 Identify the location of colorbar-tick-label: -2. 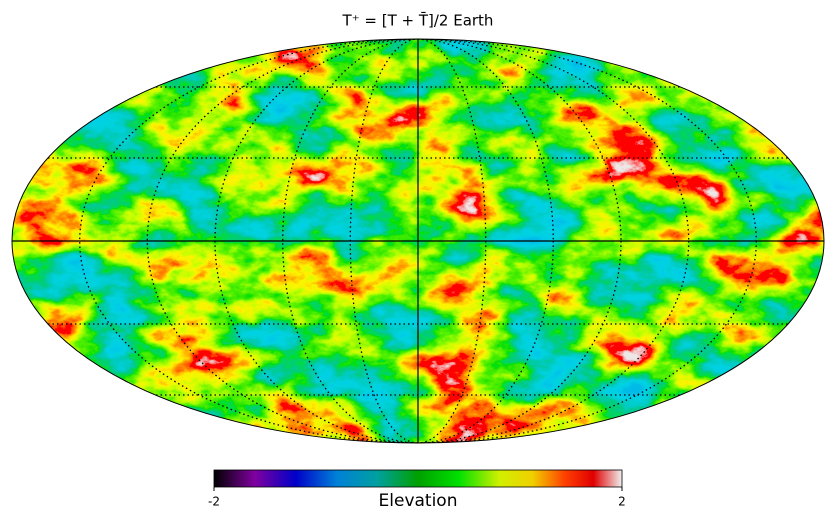
(214, 502).